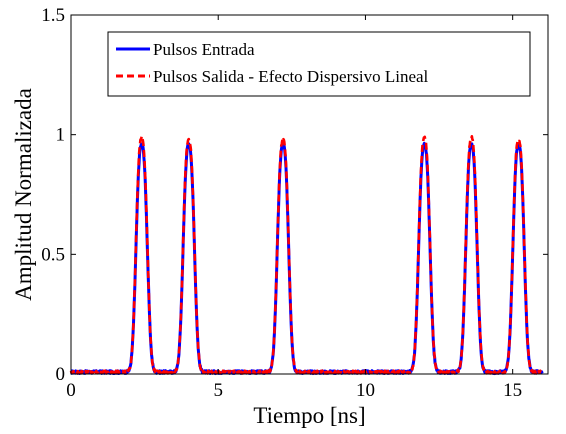  Describe the element at coordinates (309, 415) in the screenshot. I see `x-axis-label: Tiempo [ns]` at that location.